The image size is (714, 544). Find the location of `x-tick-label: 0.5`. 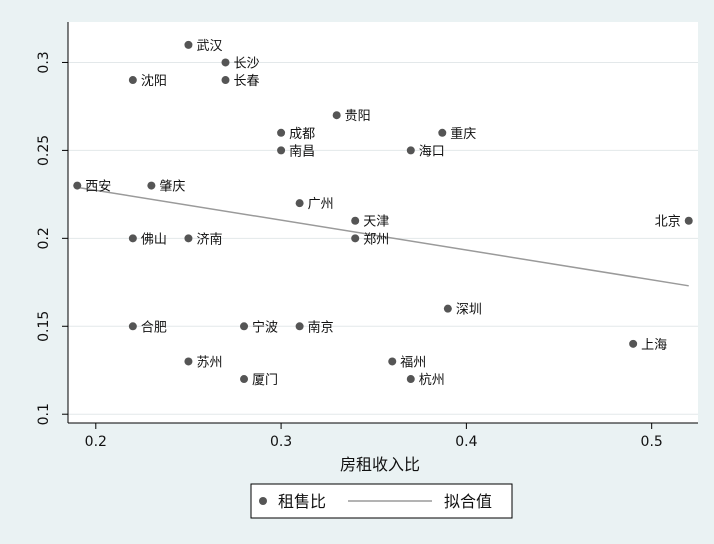

x-tick-label: 0.5 is located at coordinates (652, 442).